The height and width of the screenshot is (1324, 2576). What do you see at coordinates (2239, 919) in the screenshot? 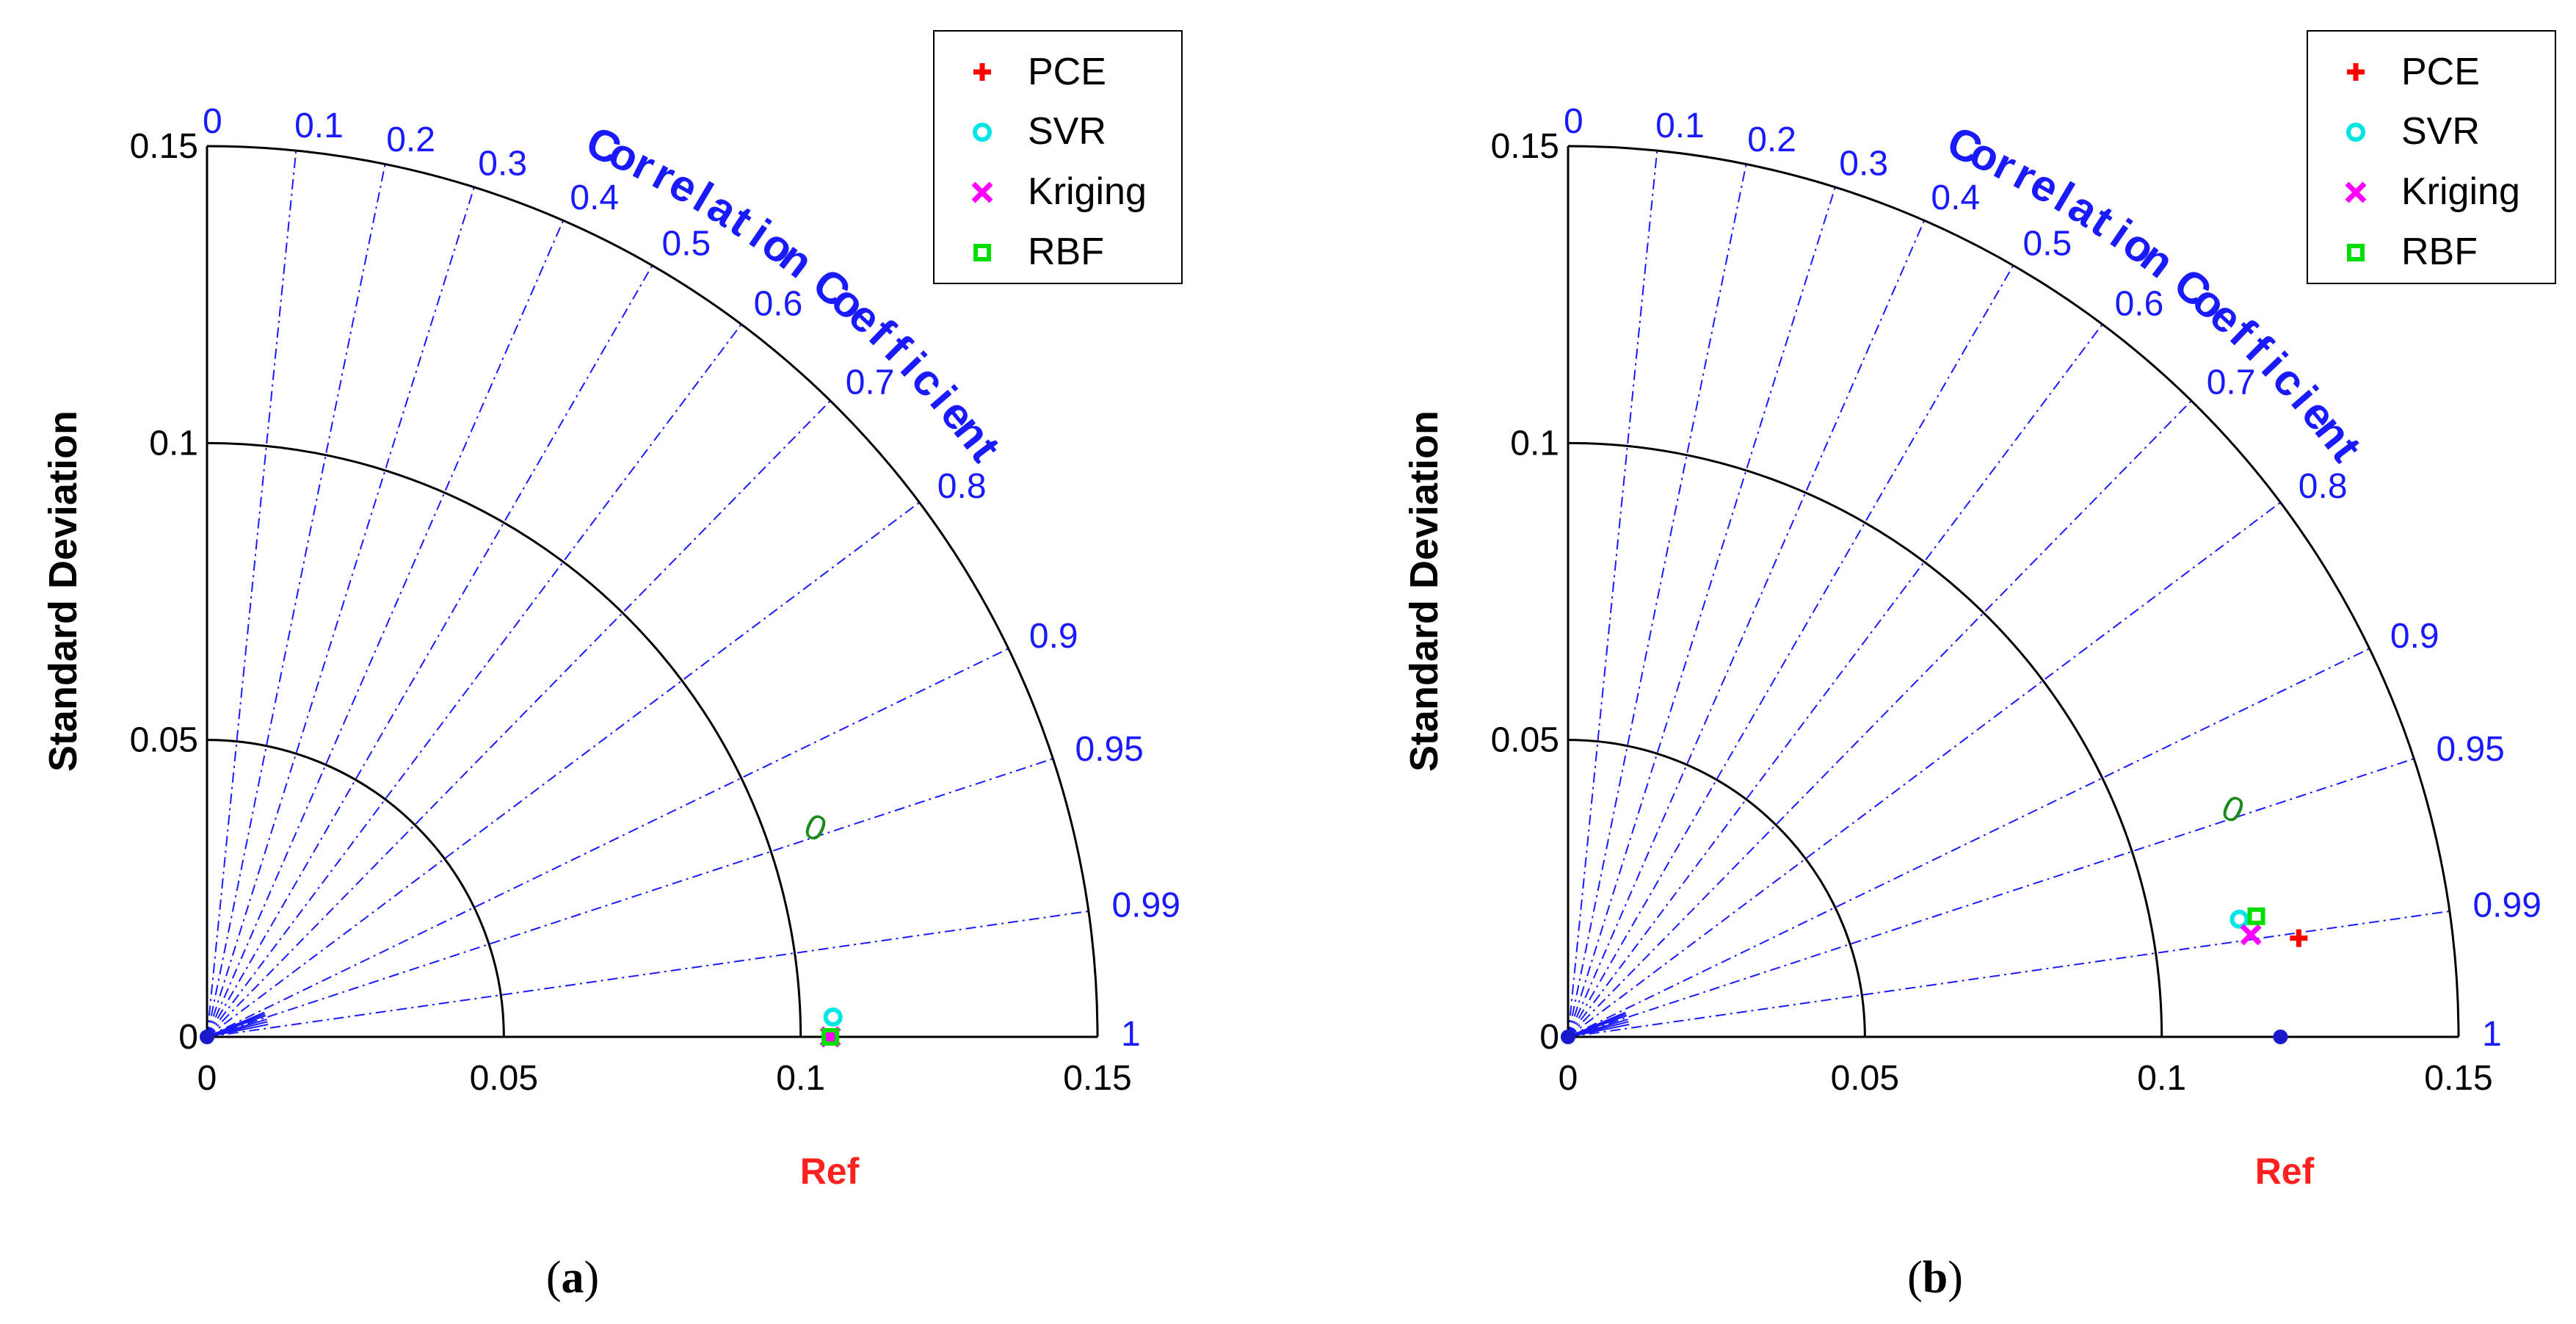
I see `panel-b-mark-svr` at bounding box center [2239, 919].